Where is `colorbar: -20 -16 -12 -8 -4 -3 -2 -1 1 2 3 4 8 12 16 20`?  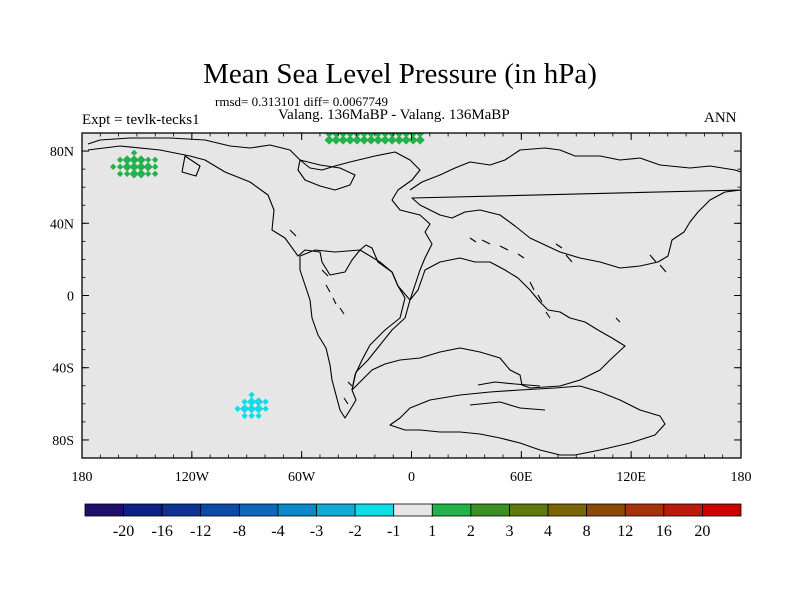 colorbar: -20 -16 -12 -8 -4 -3 -2 -1 1 2 3 4 8 12 16 20 is located at coordinates (413, 521).